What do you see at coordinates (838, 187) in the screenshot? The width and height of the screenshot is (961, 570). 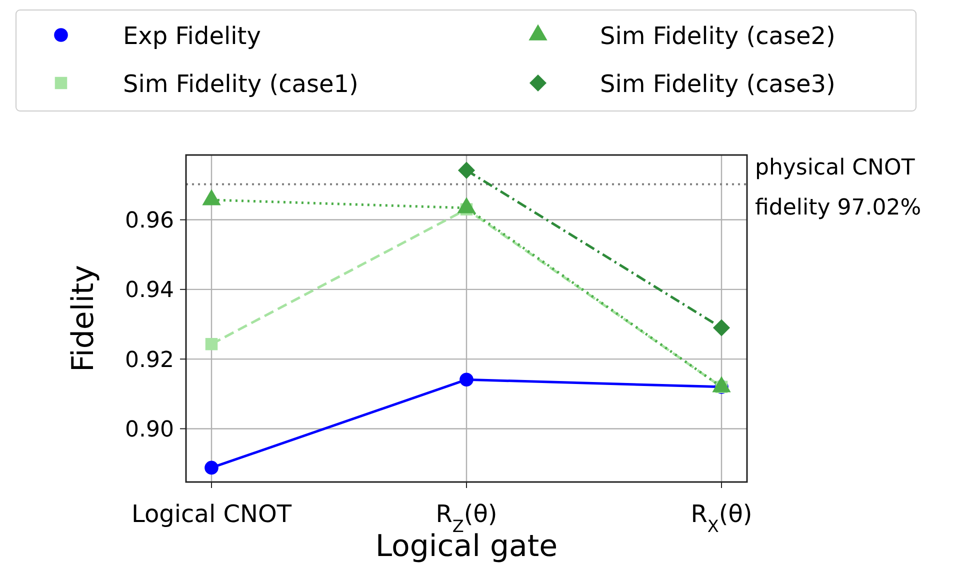 I see `ref-line-label: physical CNOT fidelity 97.02%` at bounding box center [838, 187].